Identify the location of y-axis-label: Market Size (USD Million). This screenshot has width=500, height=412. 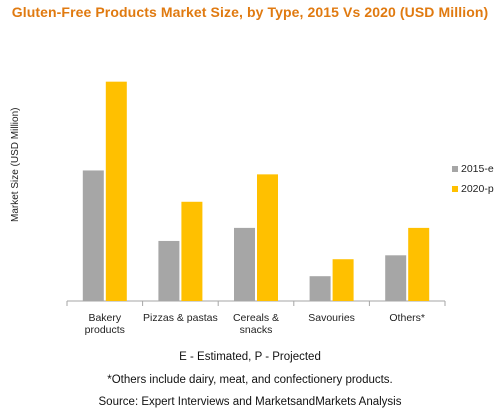
(15, 164).